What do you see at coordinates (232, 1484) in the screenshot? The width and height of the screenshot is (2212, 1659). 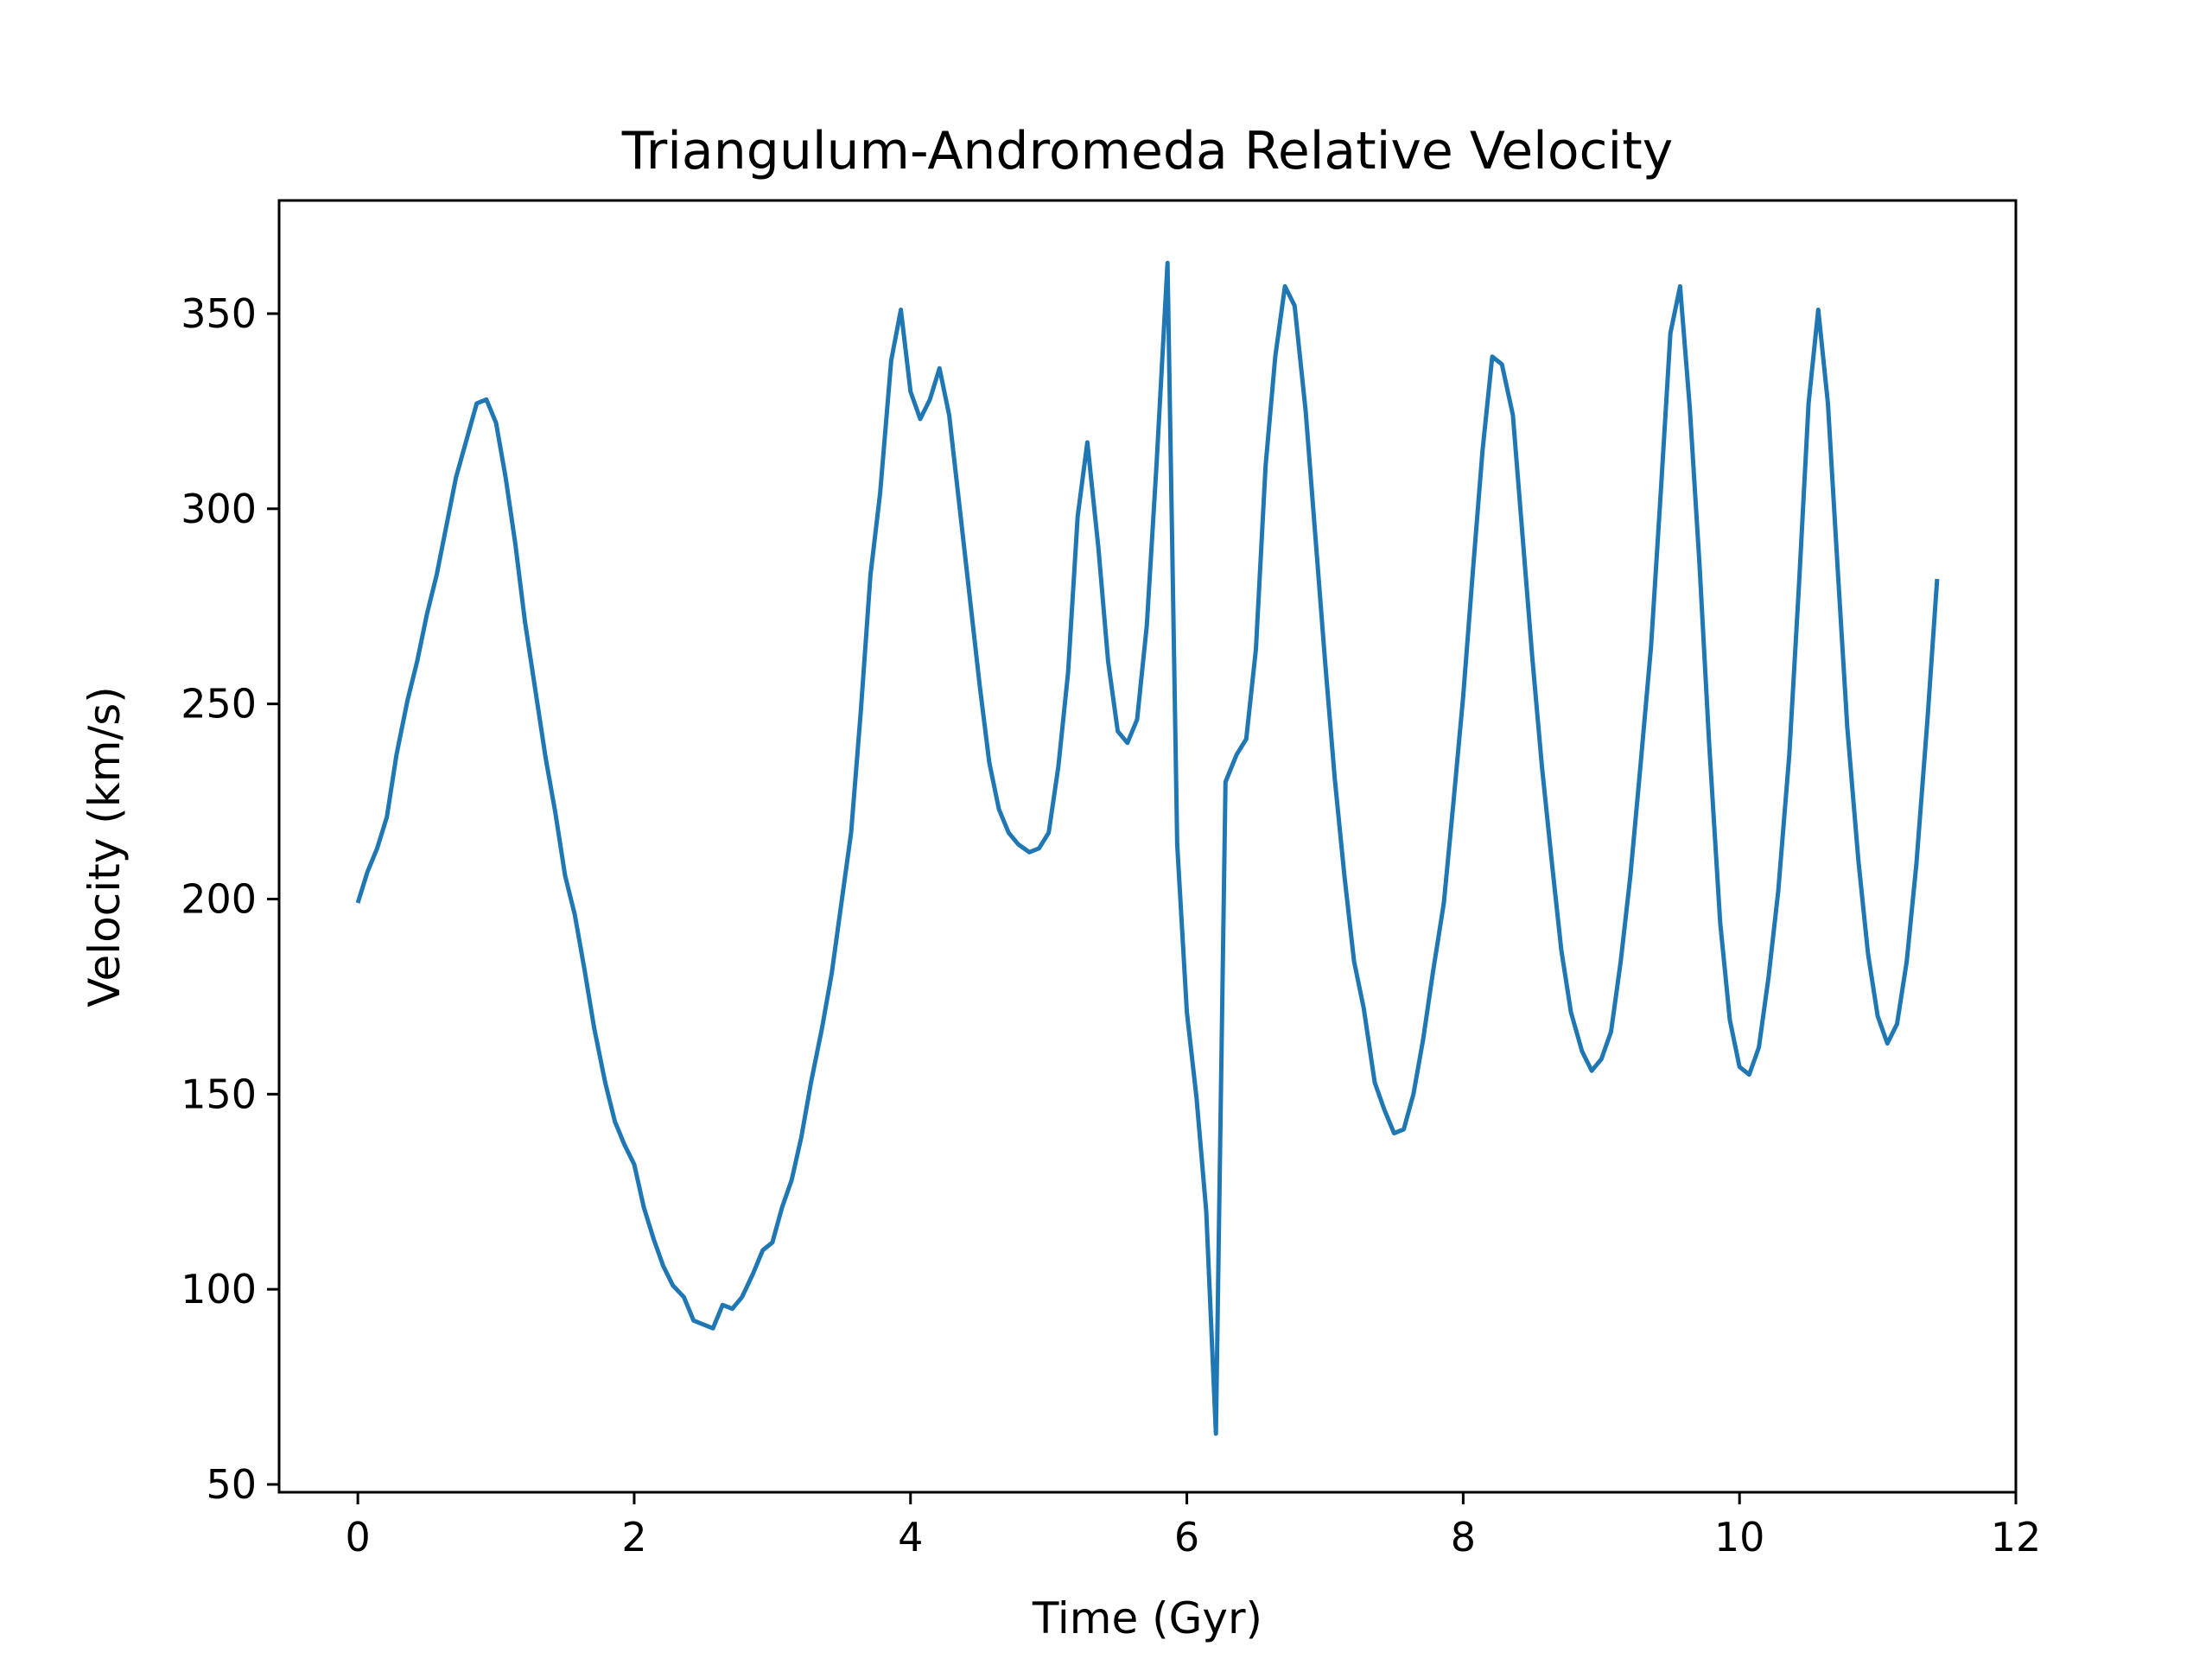 I see `y-tick-label: 50` at bounding box center [232, 1484].